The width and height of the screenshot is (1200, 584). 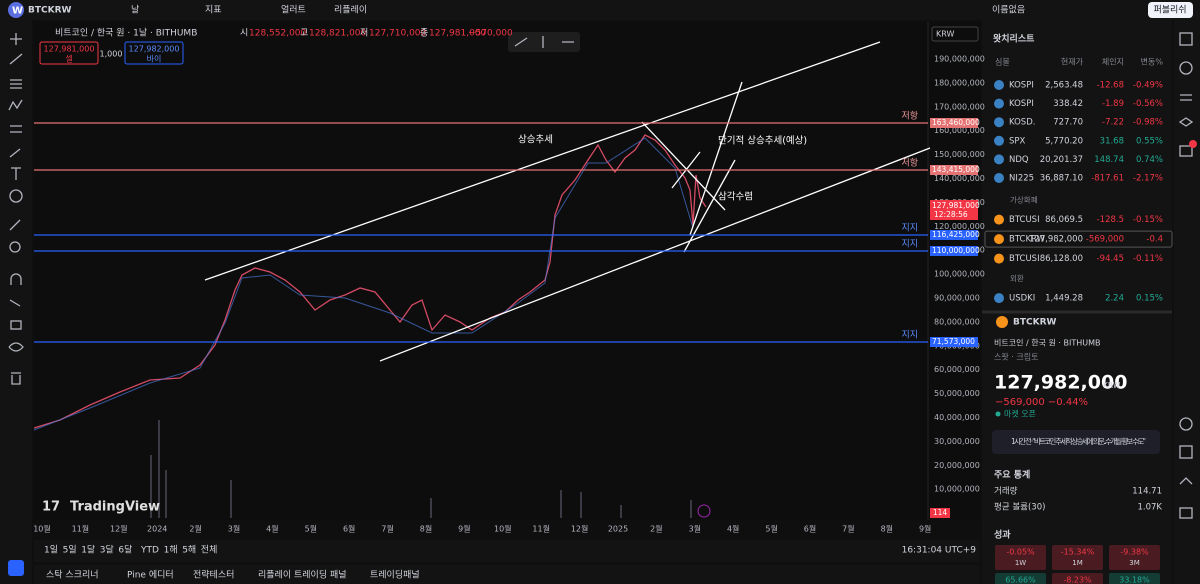 I want to click on currency: KRW, so click(x=945, y=34).